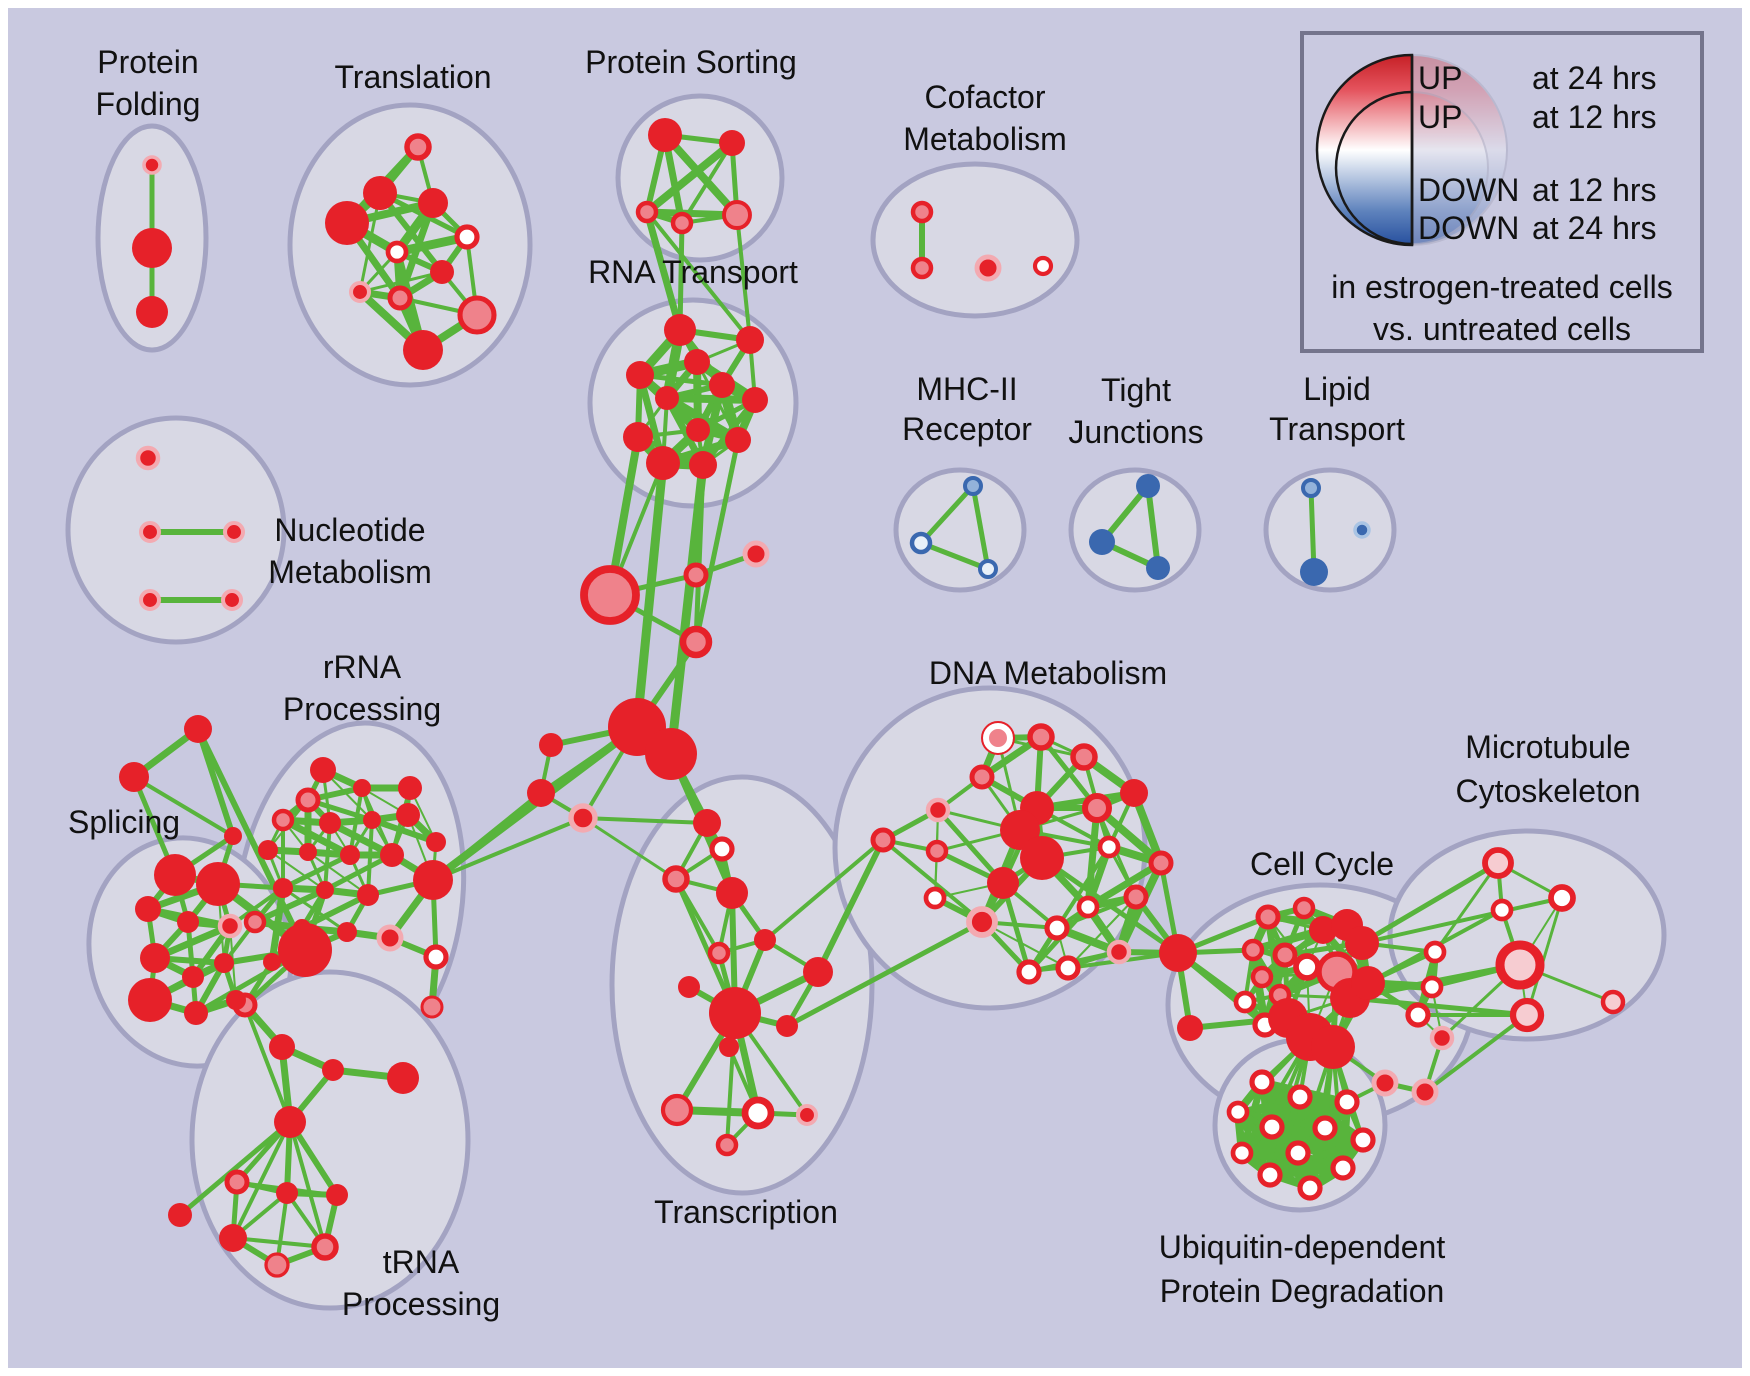 This screenshot has width=1750, height=1376. I want to click on legend-footnote: in estrogen-treated cells, so click(1502, 287).